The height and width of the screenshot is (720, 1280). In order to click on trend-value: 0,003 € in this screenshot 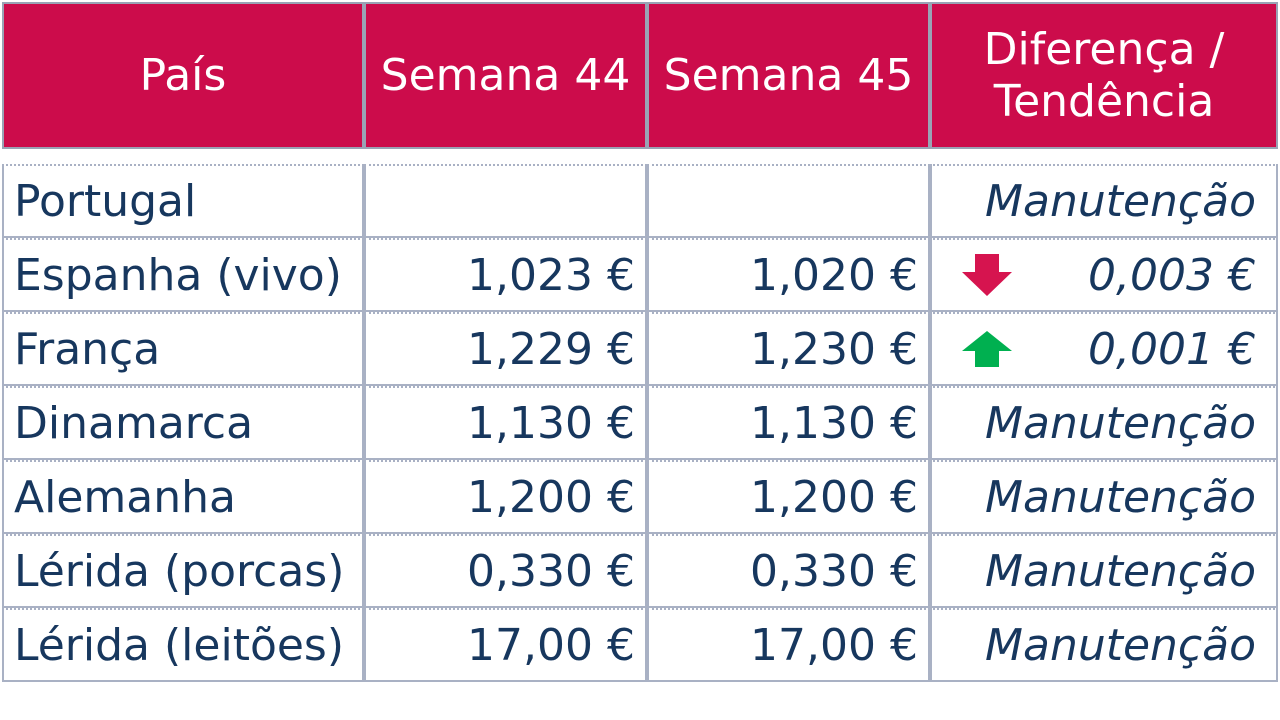, I will do `click(1104, 275)`.